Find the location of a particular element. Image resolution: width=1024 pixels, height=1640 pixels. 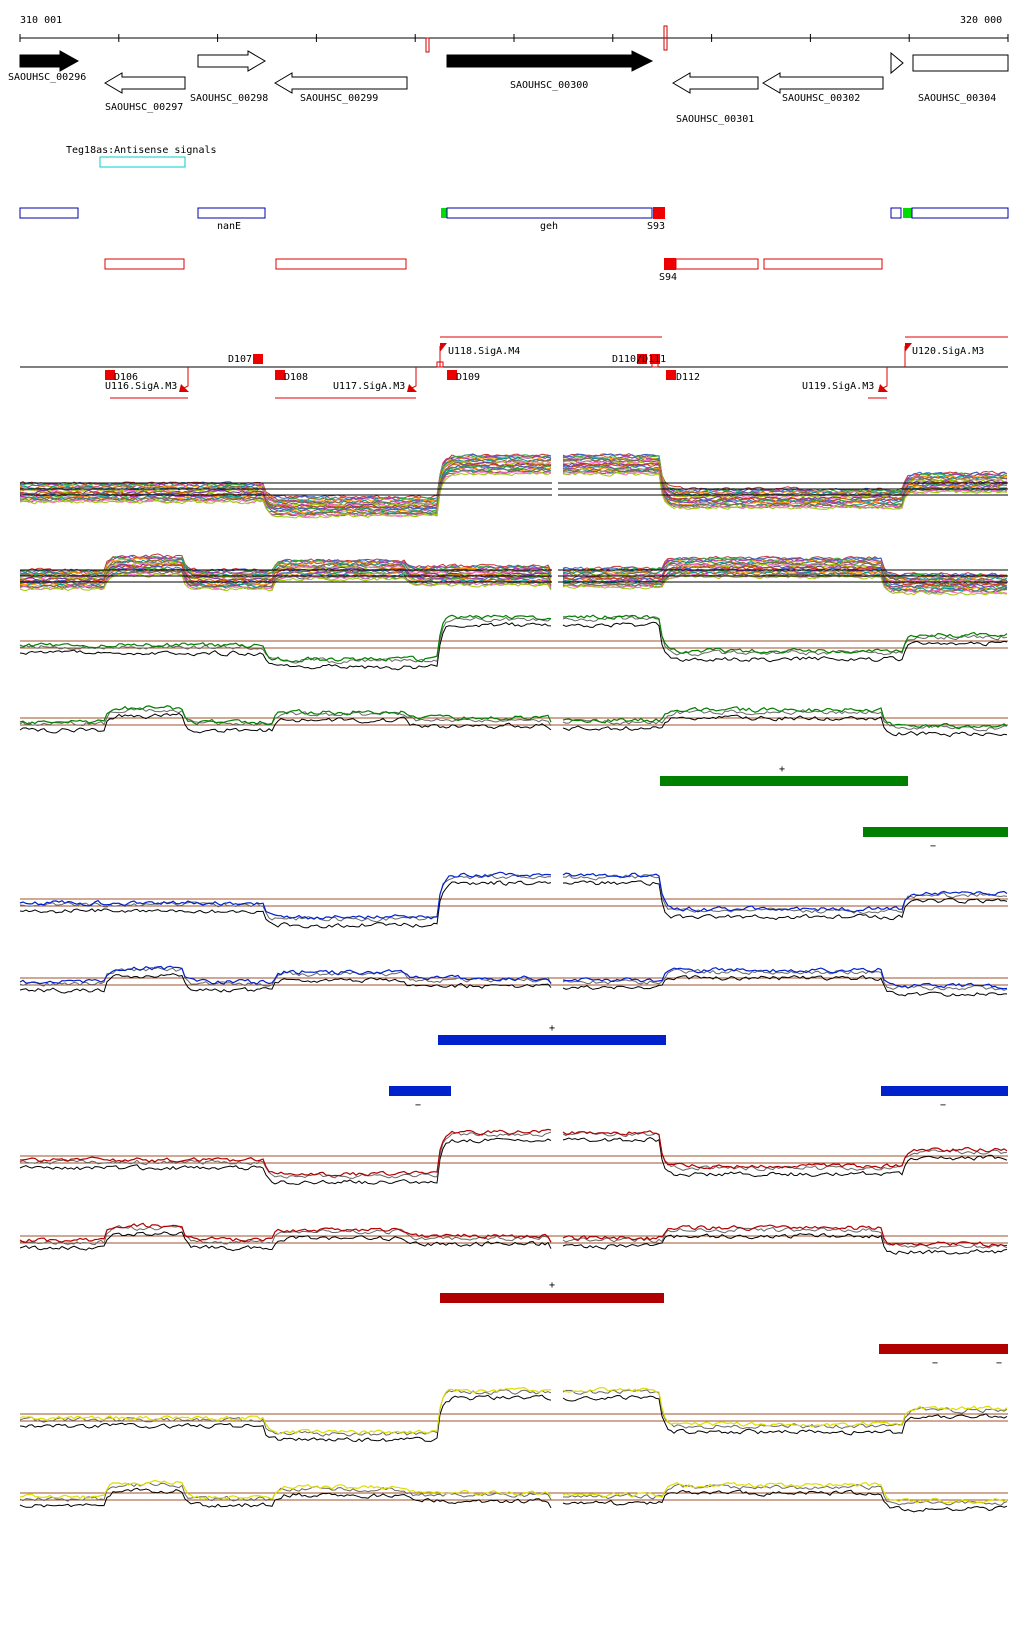

marker-label-U119: U119.SigA.M3 is located at coordinates (838, 386).